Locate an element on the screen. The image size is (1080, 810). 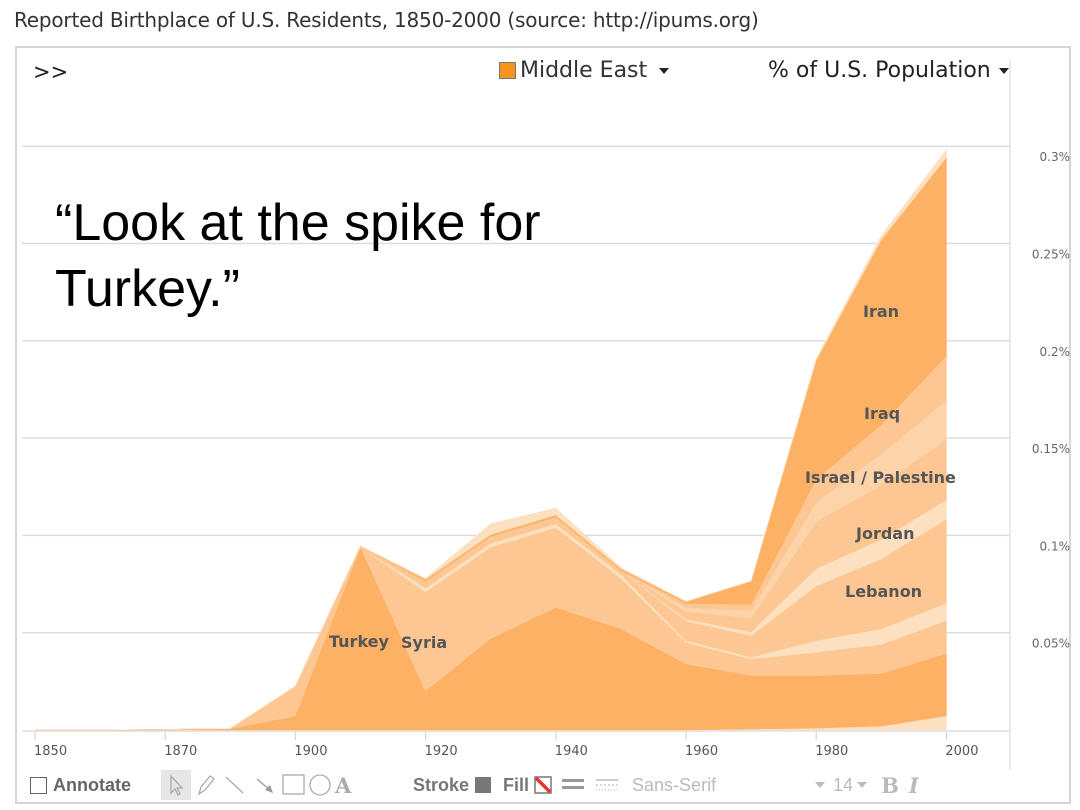
annotate-toggle: Annotate is located at coordinates (80, 785).